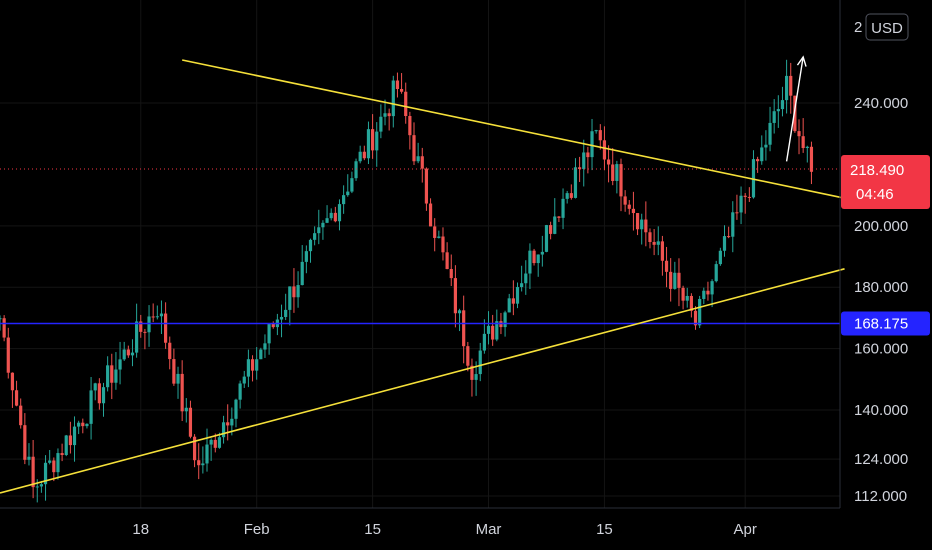 This screenshot has height=550, width=932. Describe the element at coordinates (881, 324) in the screenshot. I see `support-price-value: 168.175` at that location.